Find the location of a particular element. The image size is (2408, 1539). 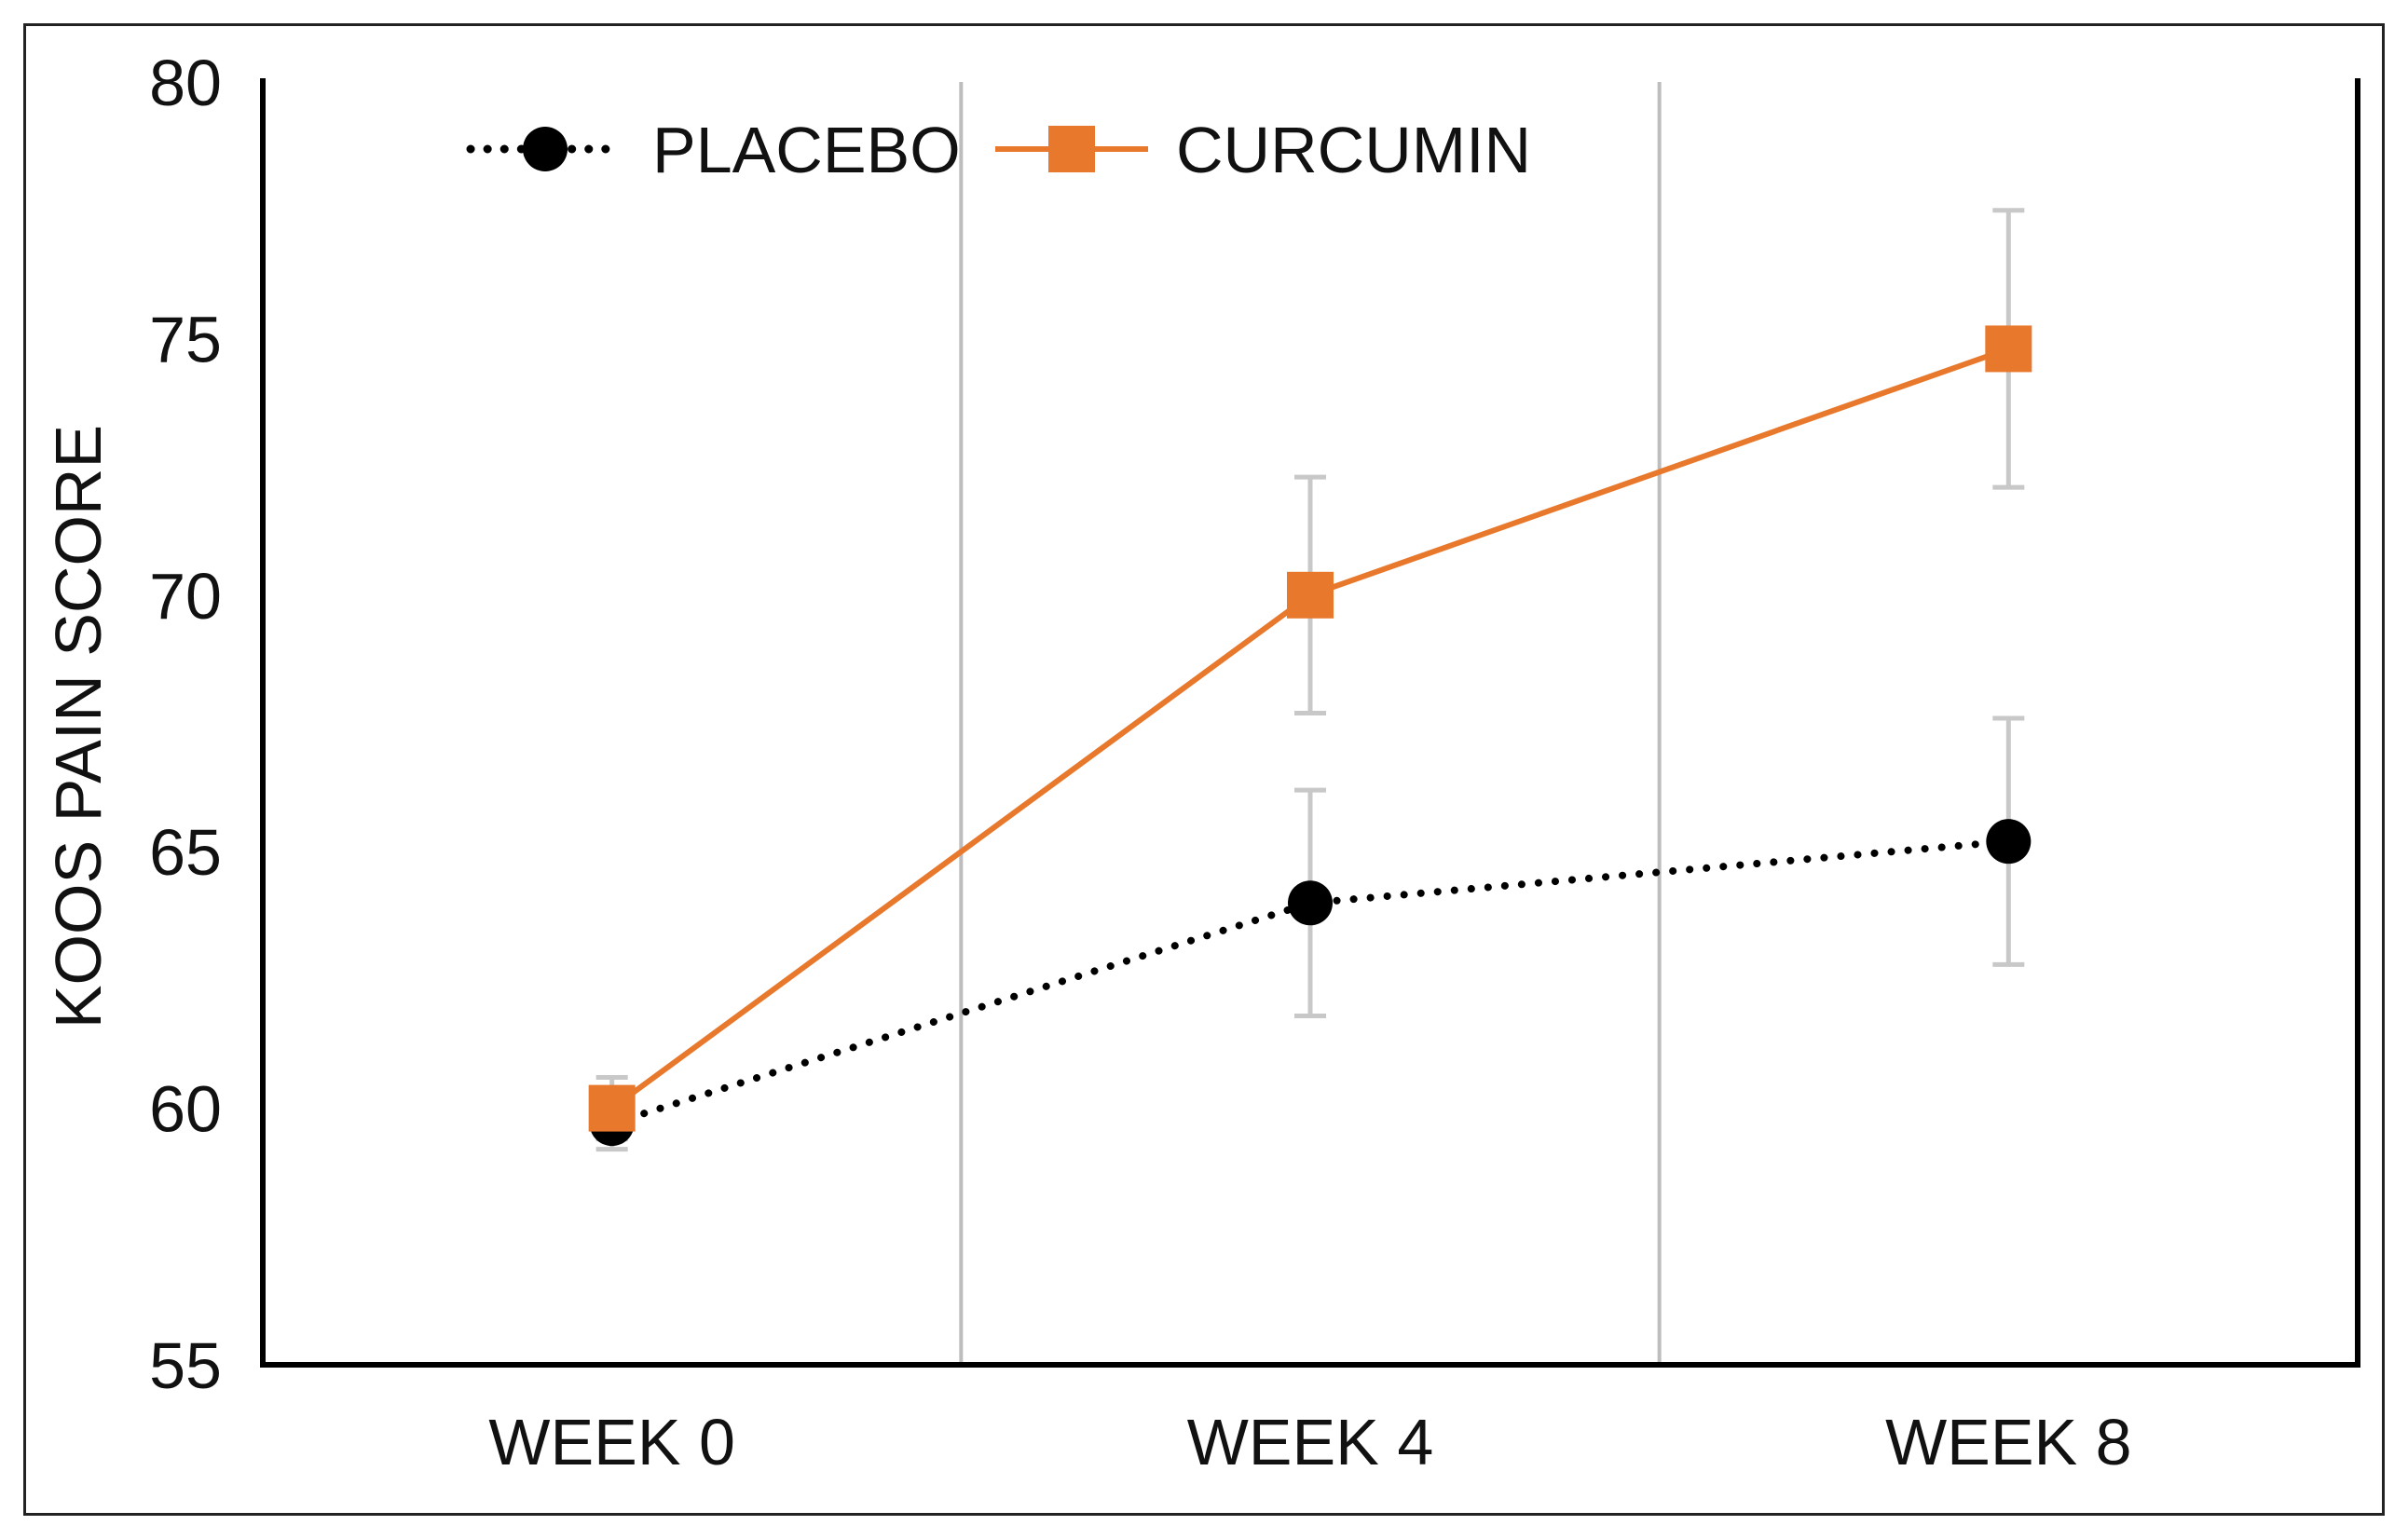

y-axis-title: KOOS PAIN SCORE is located at coordinates (78, 726).